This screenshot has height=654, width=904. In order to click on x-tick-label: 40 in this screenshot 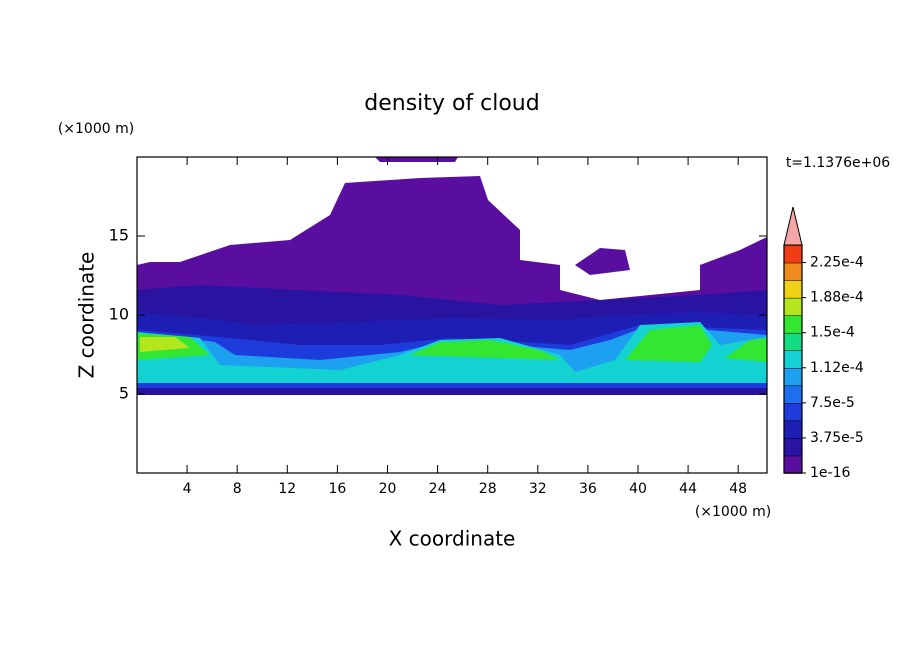, I will do `click(638, 489)`.